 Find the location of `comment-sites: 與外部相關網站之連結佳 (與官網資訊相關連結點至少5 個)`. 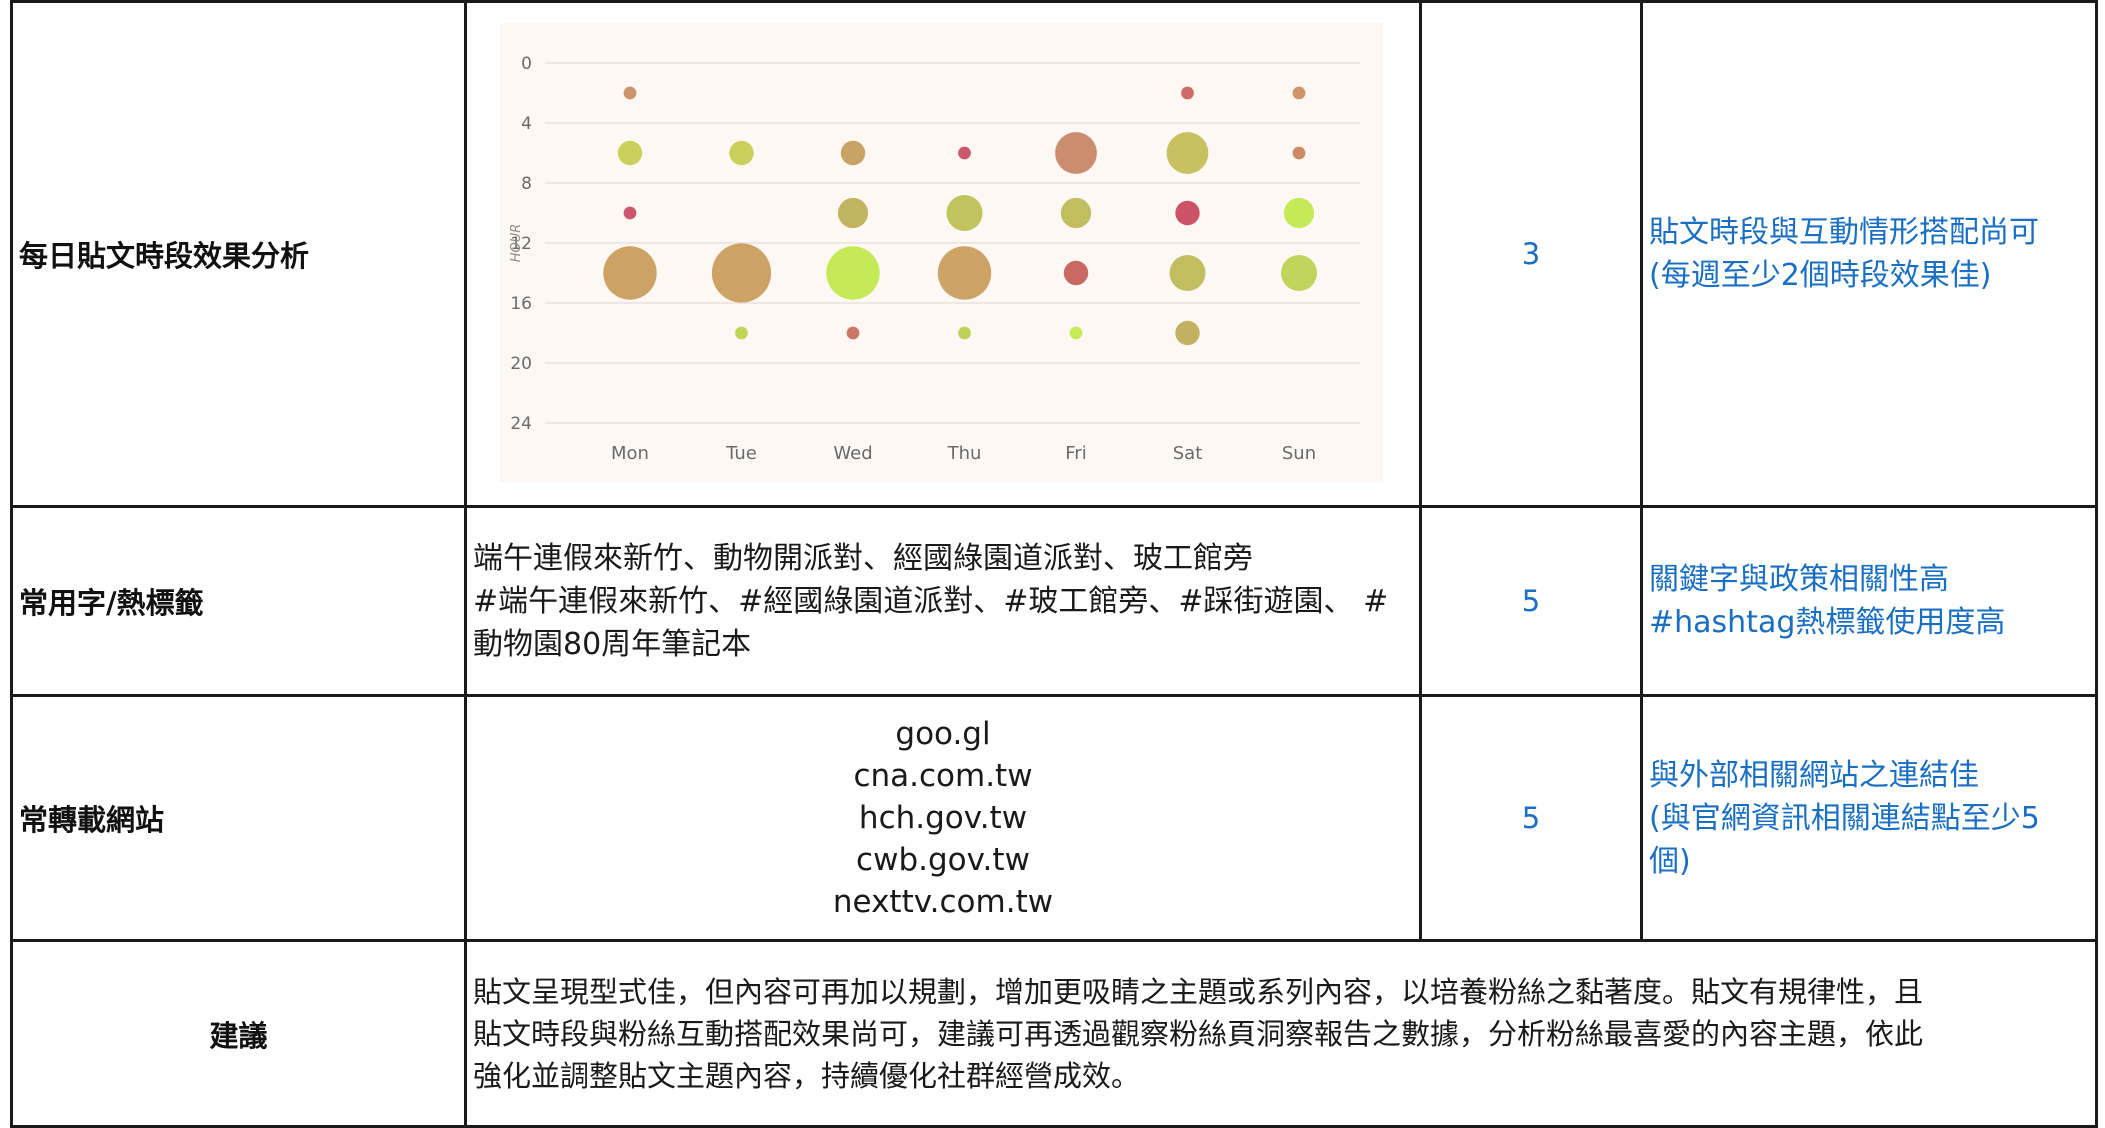

comment-sites: 與外部相關網站之連結佳 (與官網資訊相關連結點至少5 個) is located at coordinates (1869, 818).